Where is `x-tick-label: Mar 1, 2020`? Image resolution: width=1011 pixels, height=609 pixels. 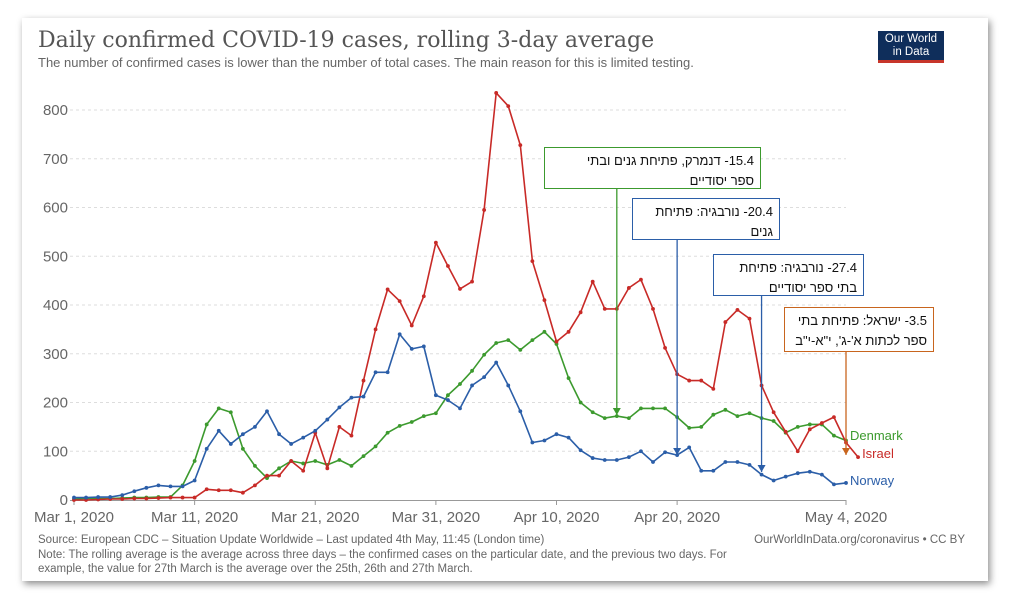
x-tick-label: Mar 1, 2020 is located at coordinates (74, 517).